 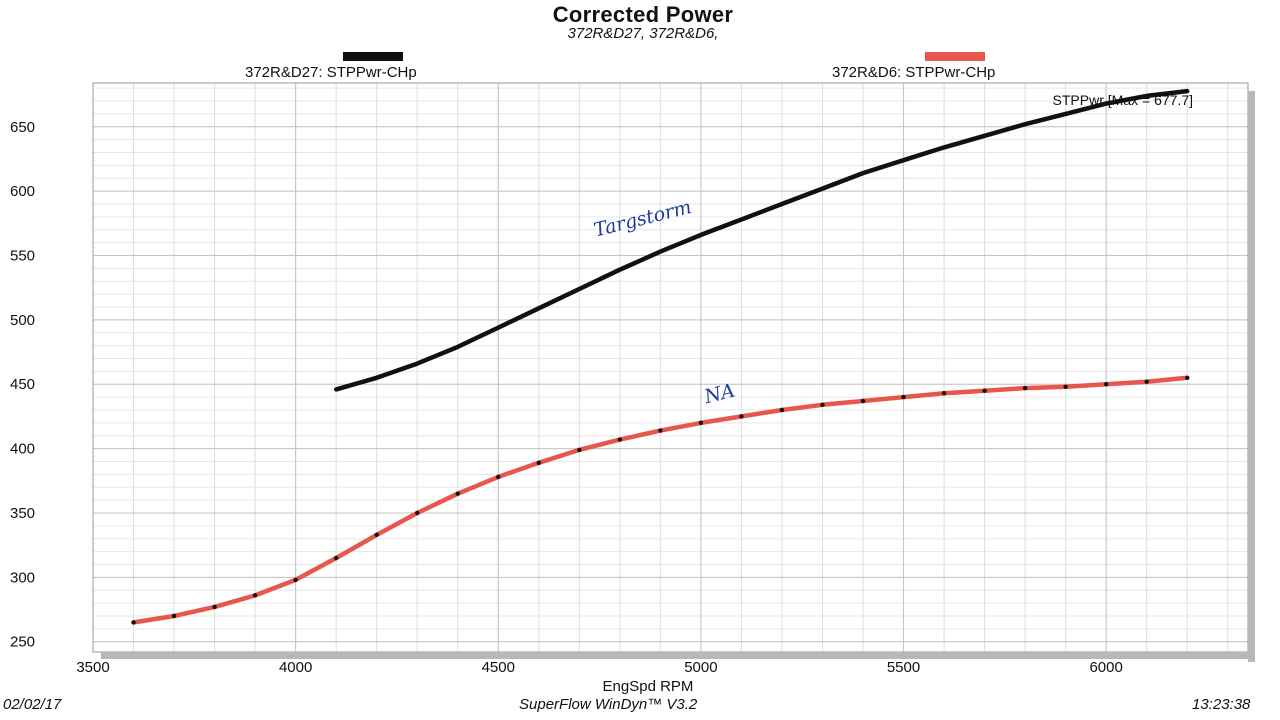 I want to click on max-label: STPPwr [Max = 677.7], so click(x=1123, y=100).